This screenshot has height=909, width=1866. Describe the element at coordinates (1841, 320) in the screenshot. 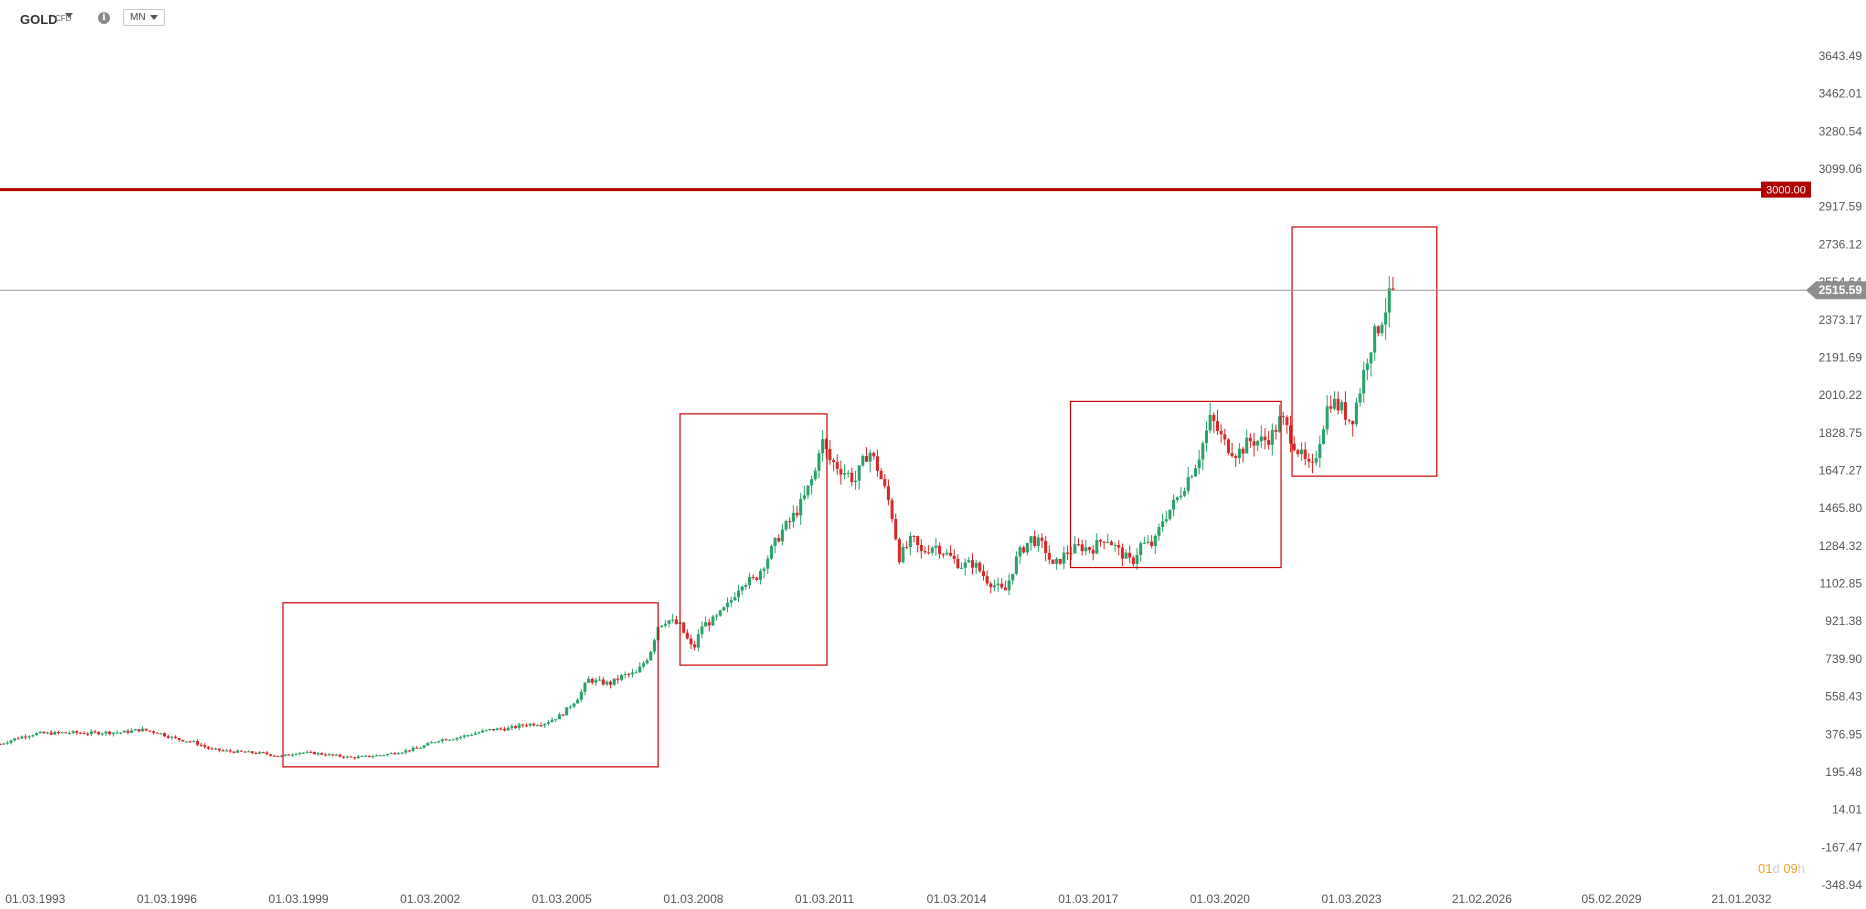

I see `y-tick-label: 2373.17` at that location.